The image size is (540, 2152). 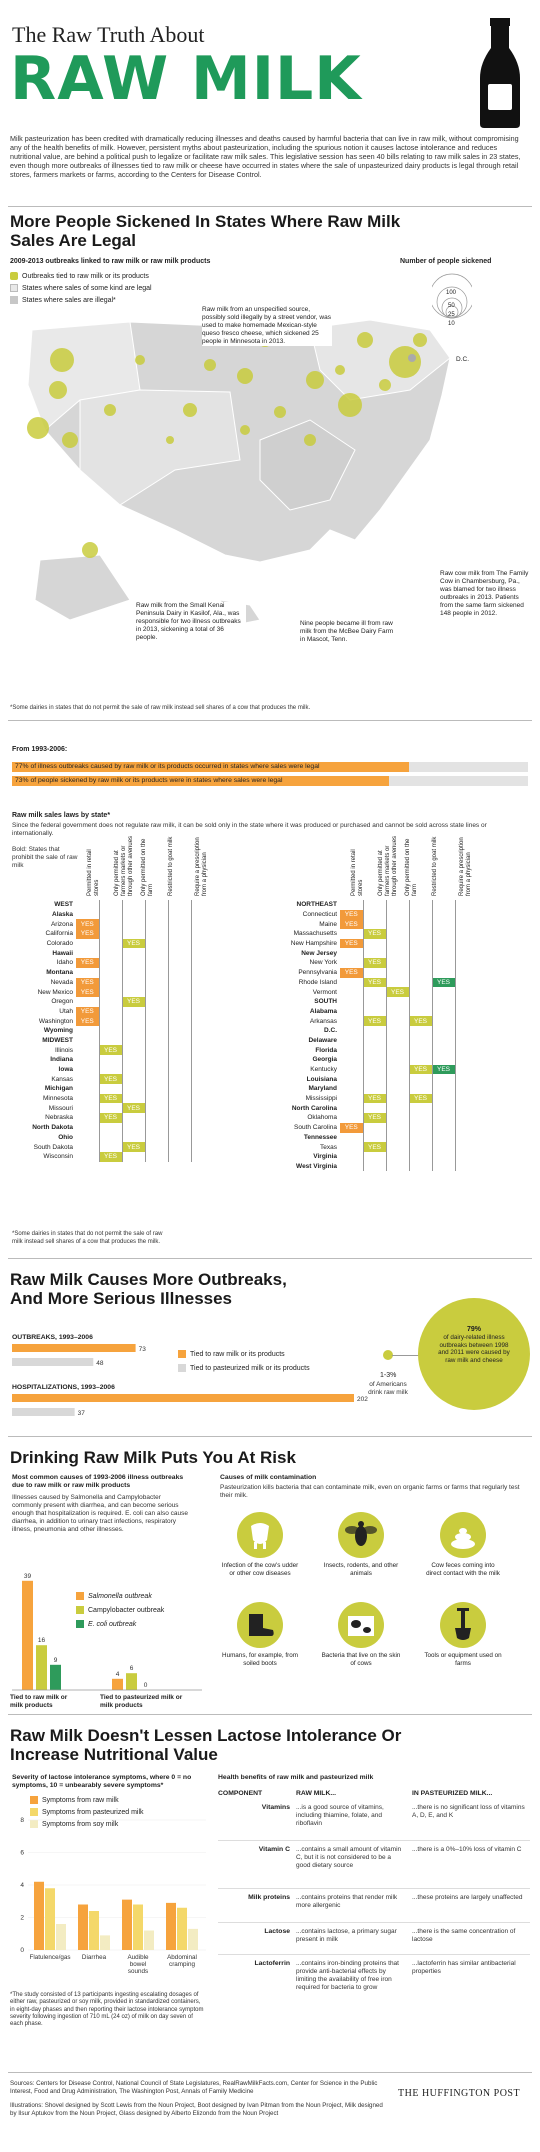 What do you see at coordinates (186, 79) in the screenshot?
I see `main-title: RAW MILK` at bounding box center [186, 79].